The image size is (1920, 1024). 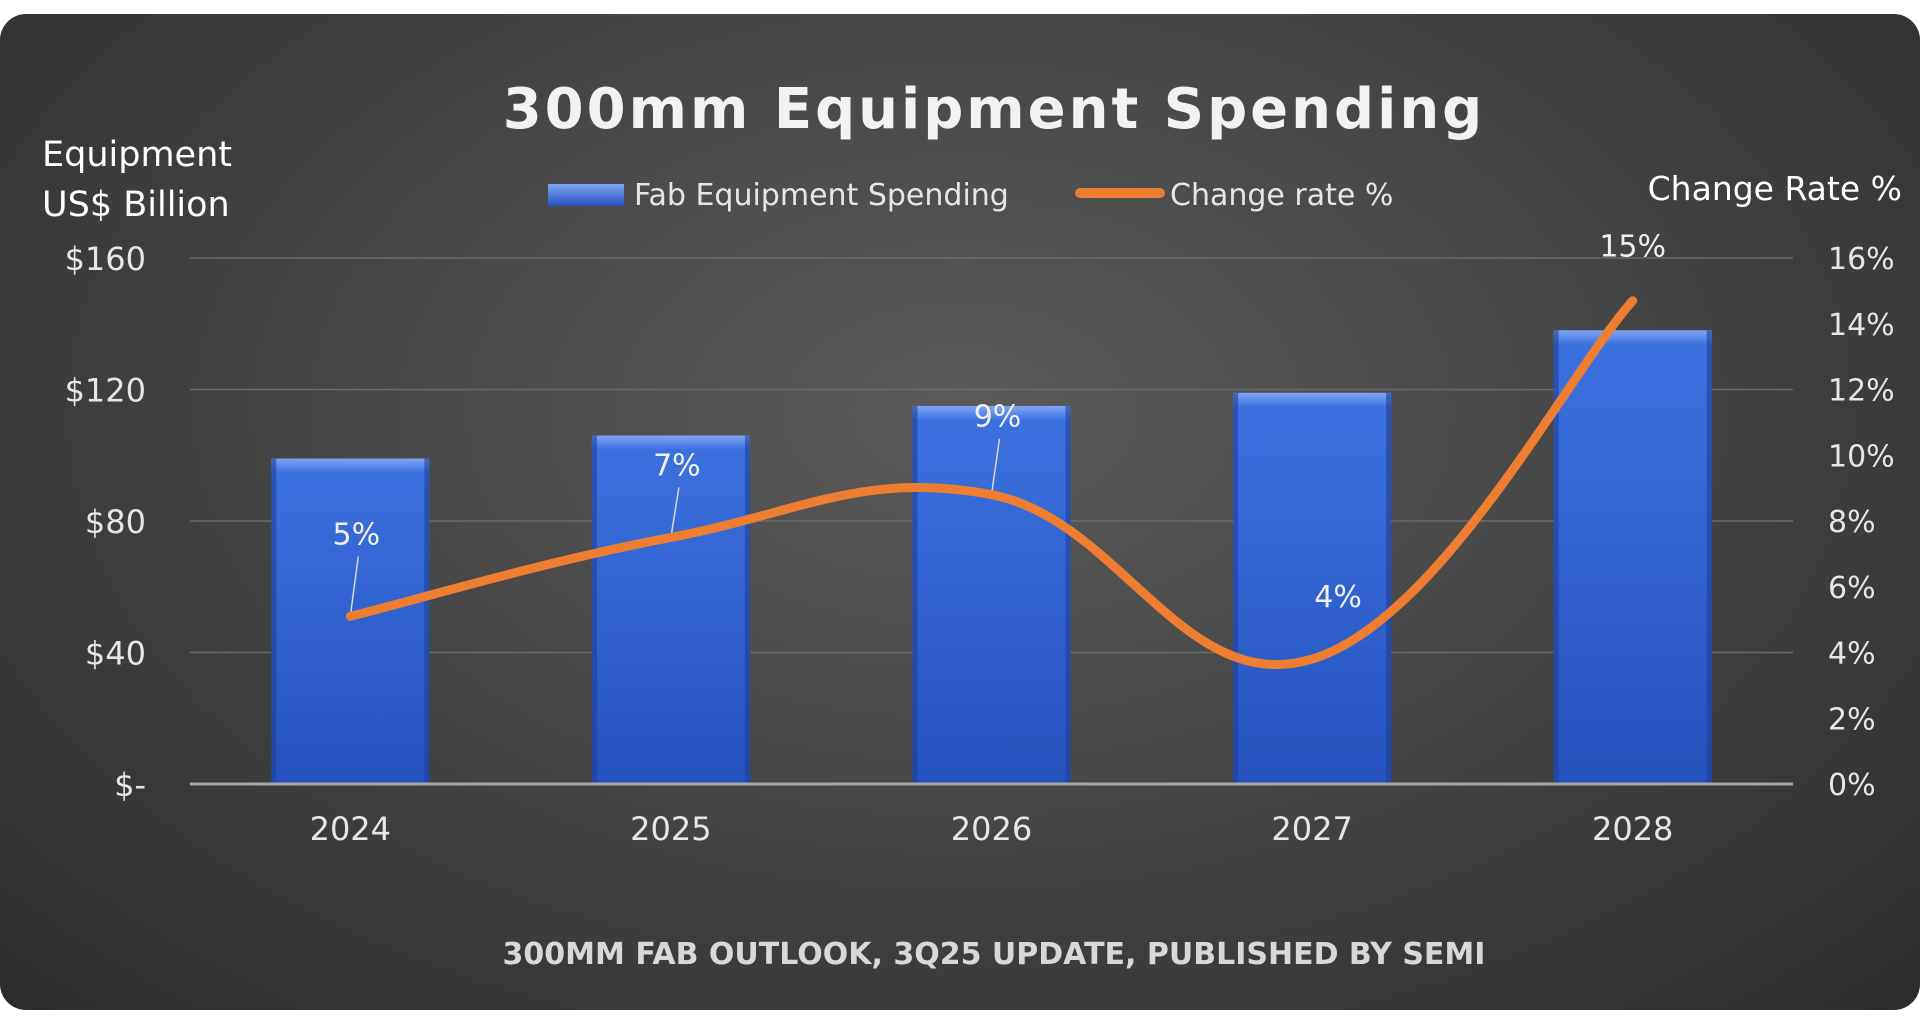 I want to click on y-axis-title-line-2: US$ Billion, so click(x=136, y=205).